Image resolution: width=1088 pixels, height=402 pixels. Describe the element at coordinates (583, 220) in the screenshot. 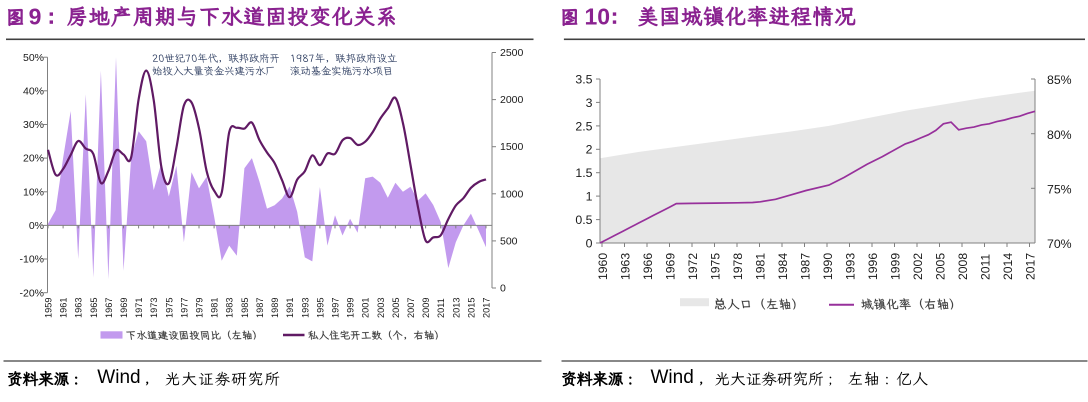

I see `svg-text: 0.5` at that location.